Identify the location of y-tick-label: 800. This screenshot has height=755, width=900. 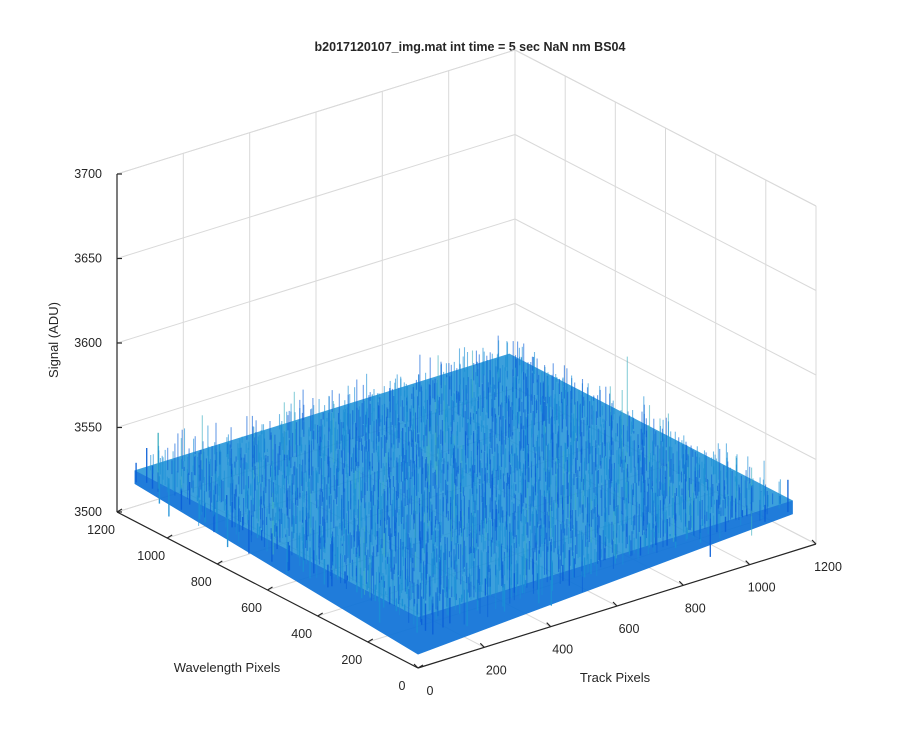
(201, 582).